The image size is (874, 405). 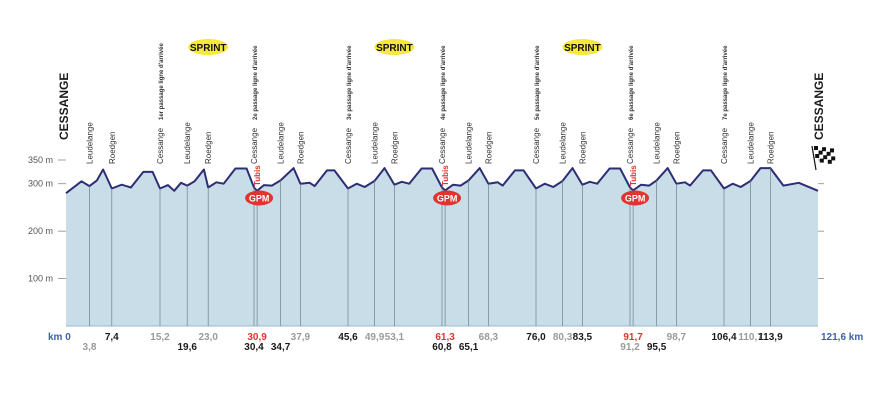 I want to click on passage-label: 3e passage ligne d'arrivée, so click(x=350, y=82).